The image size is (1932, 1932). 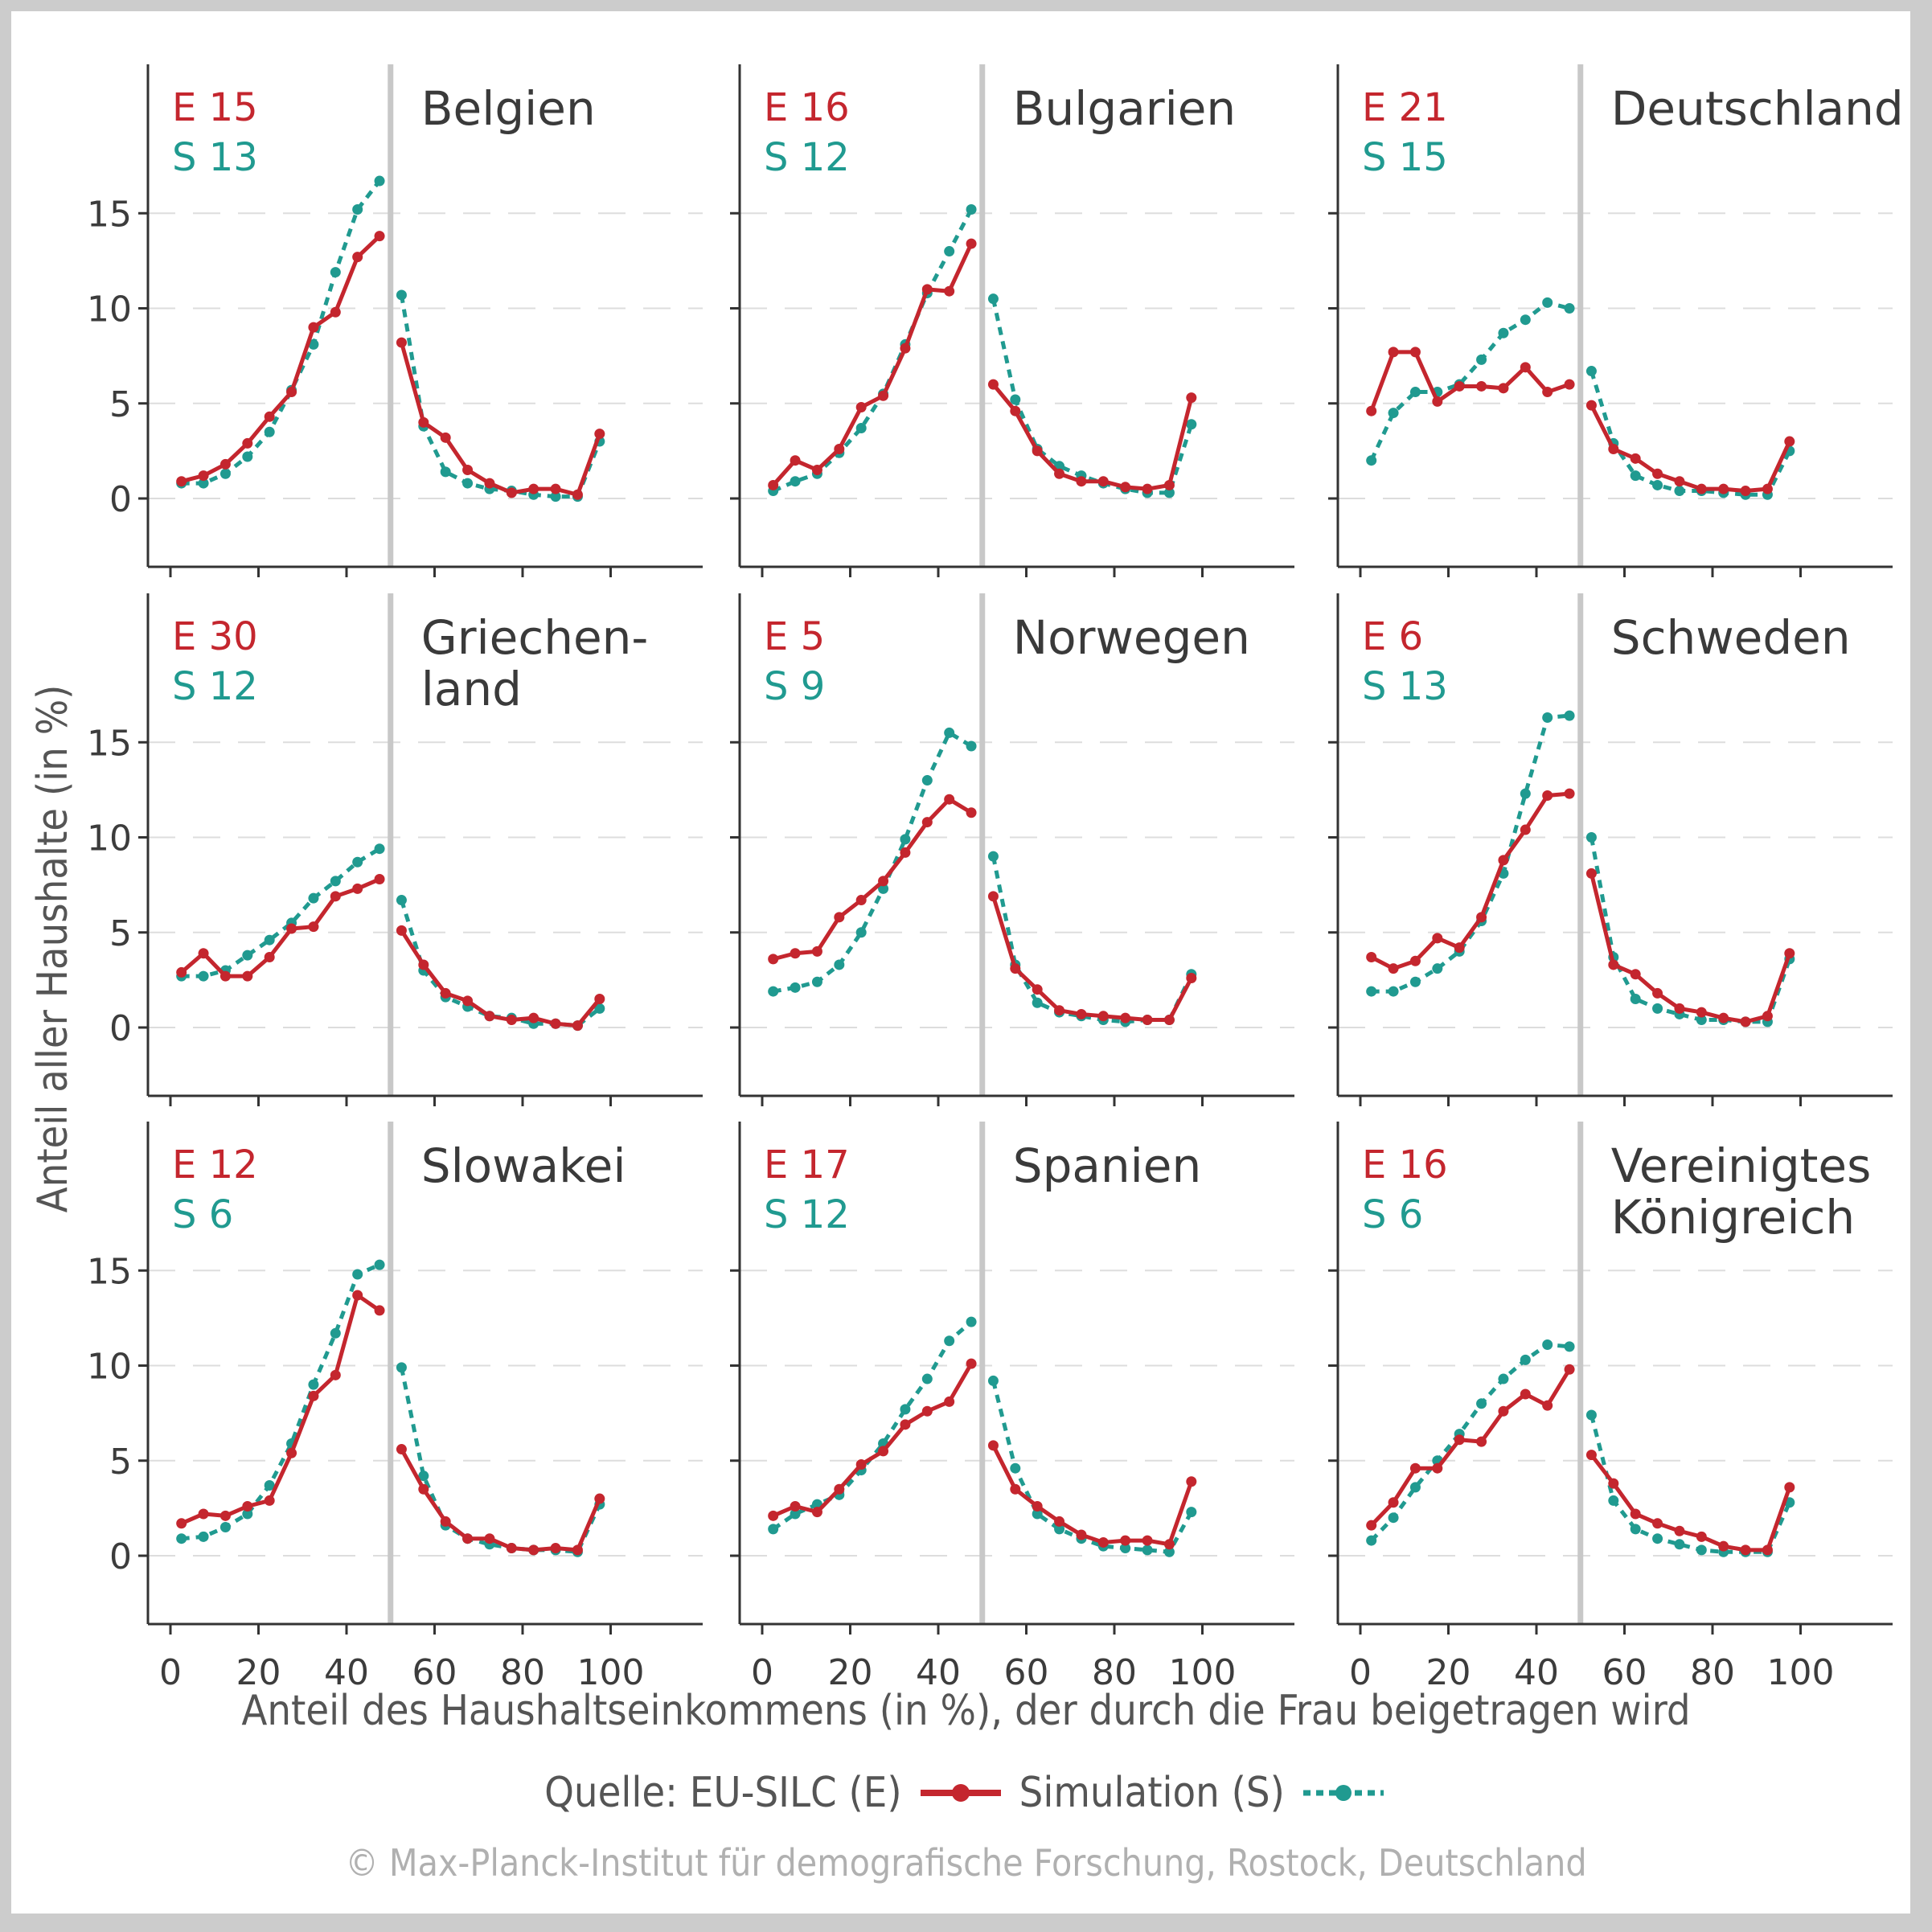 What do you see at coordinates (1360, 1672) in the screenshot?
I see `x-tick-label: 0` at bounding box center [1360, 1672].